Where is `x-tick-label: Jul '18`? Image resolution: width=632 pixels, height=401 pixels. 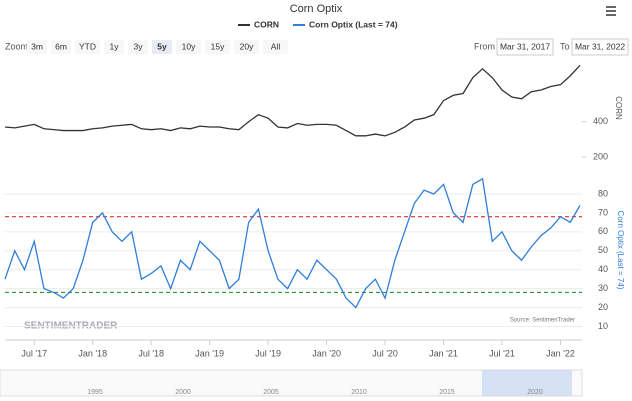
x-tick-label: Jul '18 is located at coordinates (151, 353).